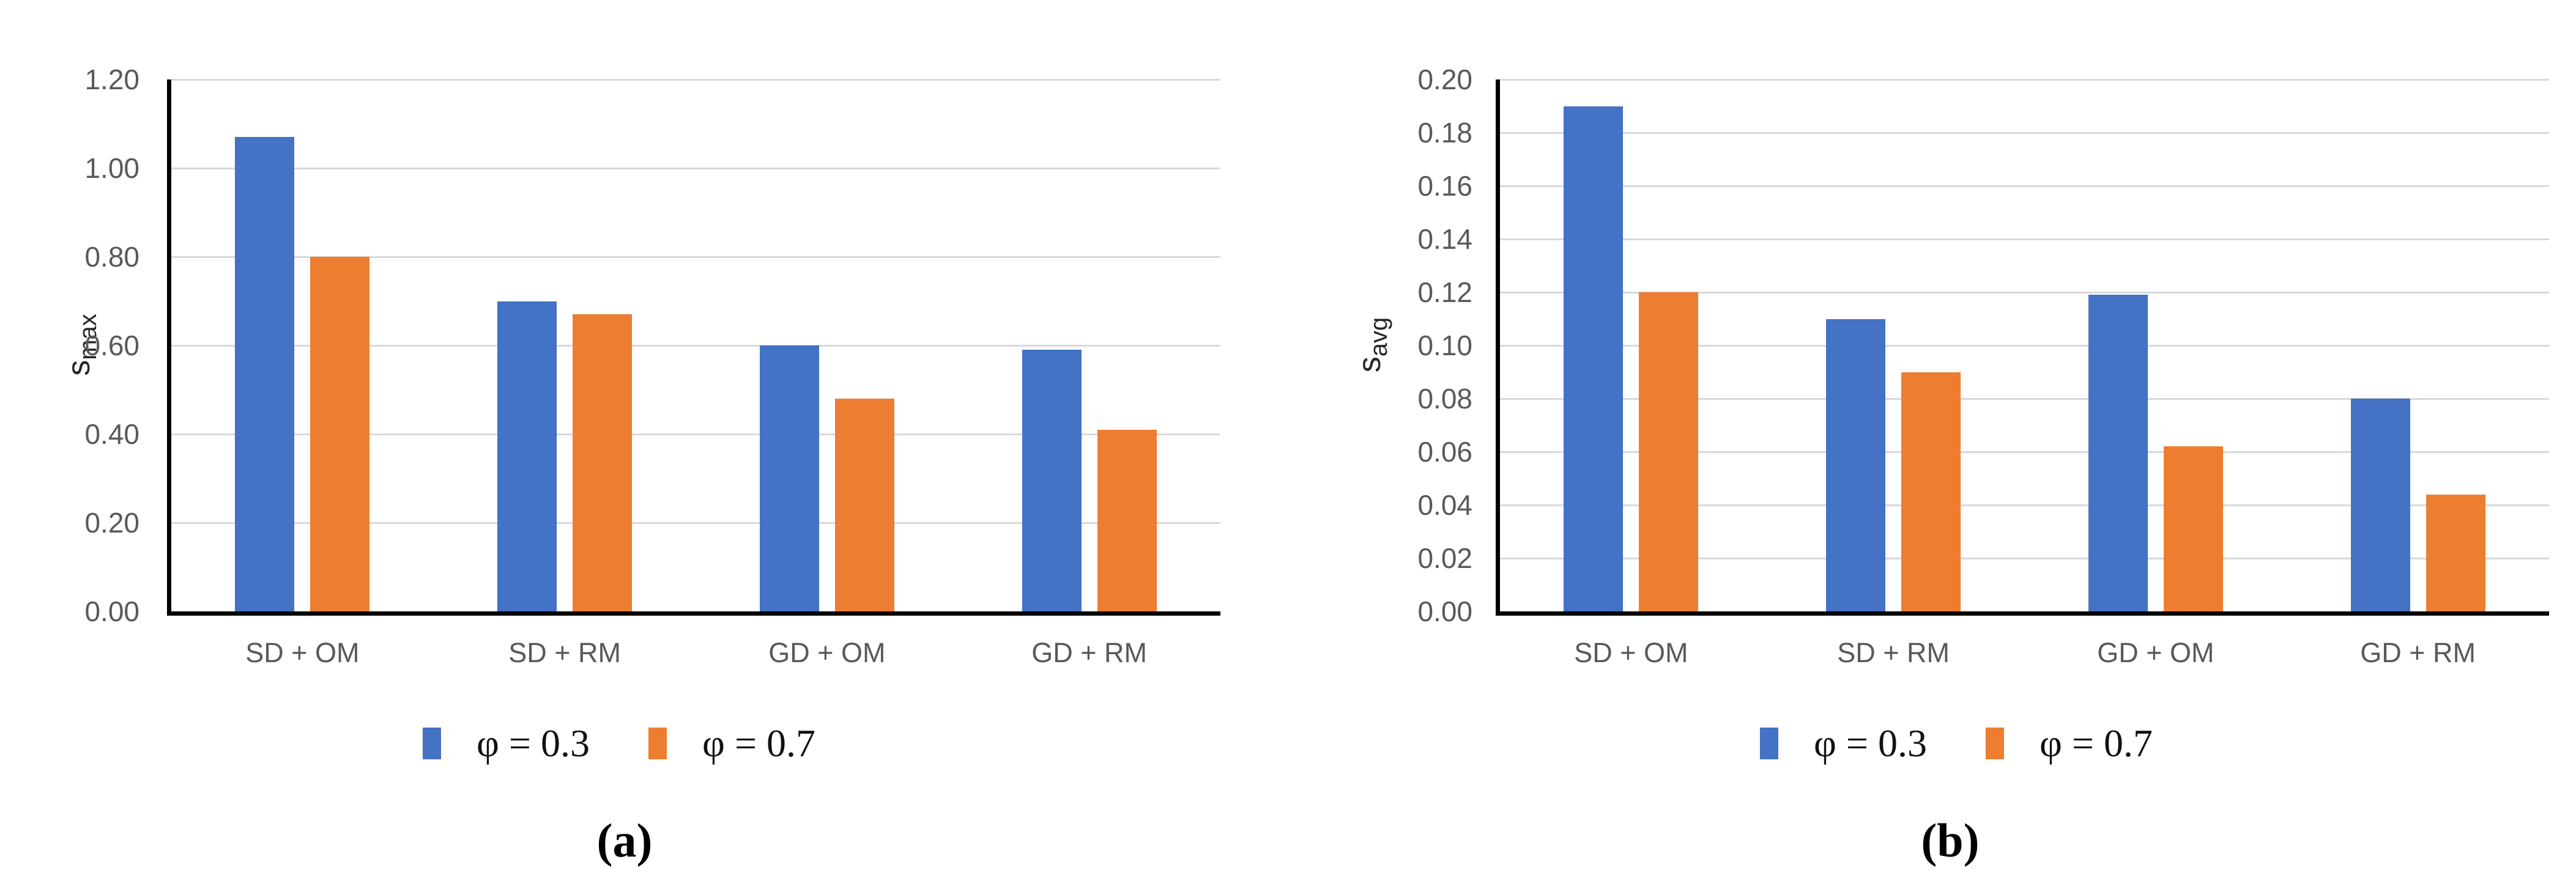 The width and height of the screenshot is (2576, 870). What do you see at coordinates (111, 79) in the screenshot?
I see `y-tick-label: 1.20` at bounding box center [111, 79].